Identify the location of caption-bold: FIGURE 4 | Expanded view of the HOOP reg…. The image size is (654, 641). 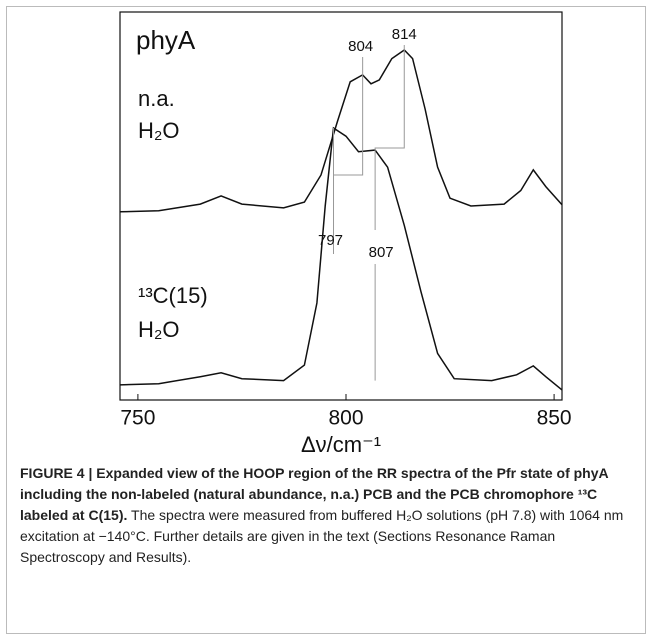
(314, 494).